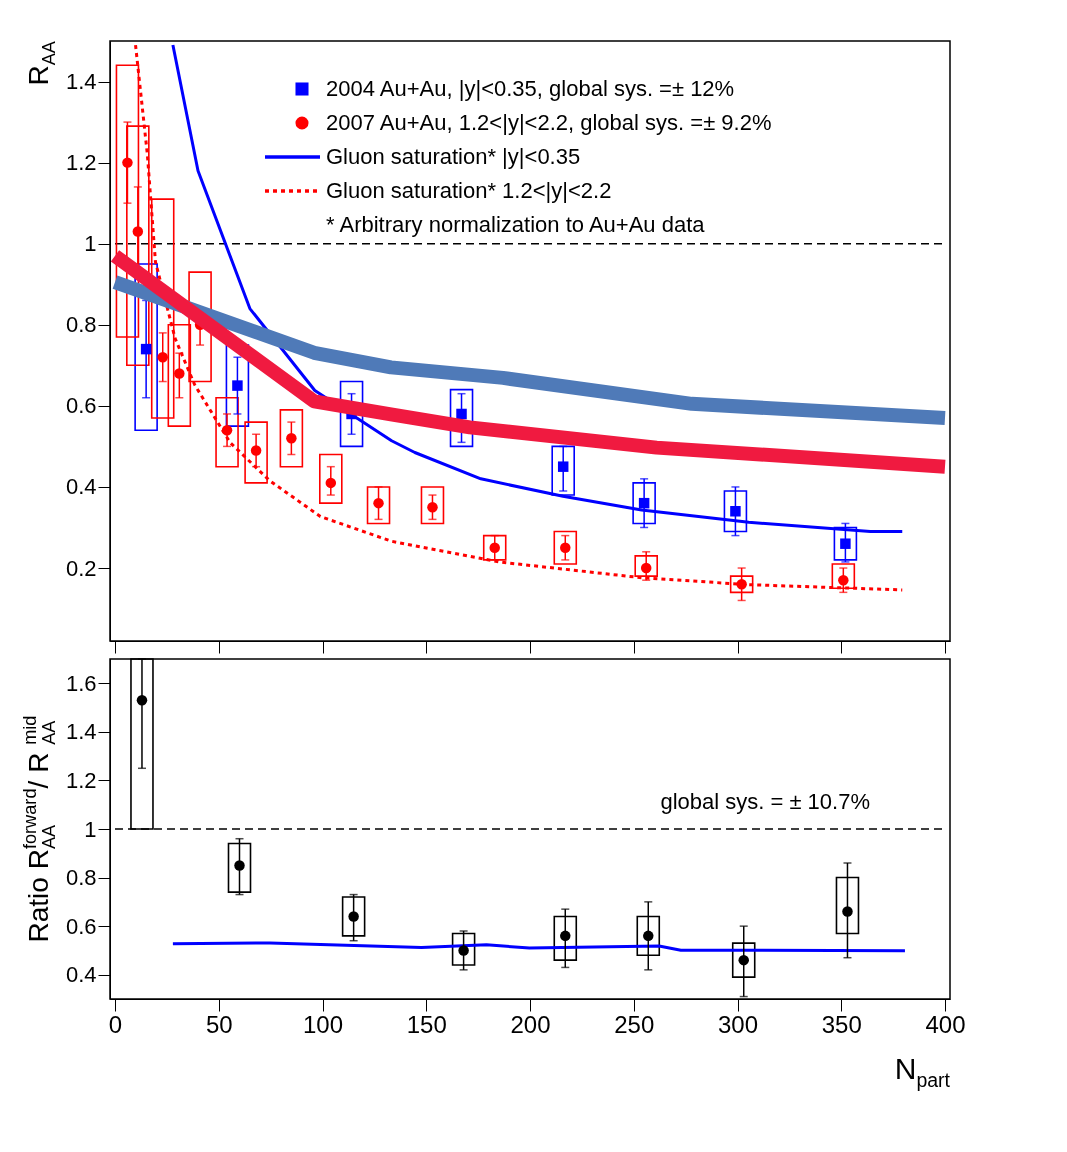 Image resolution: width=1067 pixels, height=1152 pixels. Describe the element at coordinates (634, 1024) in the screenshot. I see `x-tick-label: 250` at that location.